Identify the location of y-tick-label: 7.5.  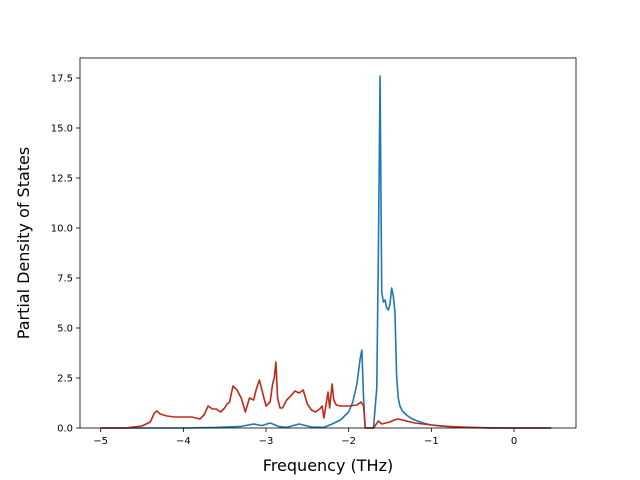
(65, 279).